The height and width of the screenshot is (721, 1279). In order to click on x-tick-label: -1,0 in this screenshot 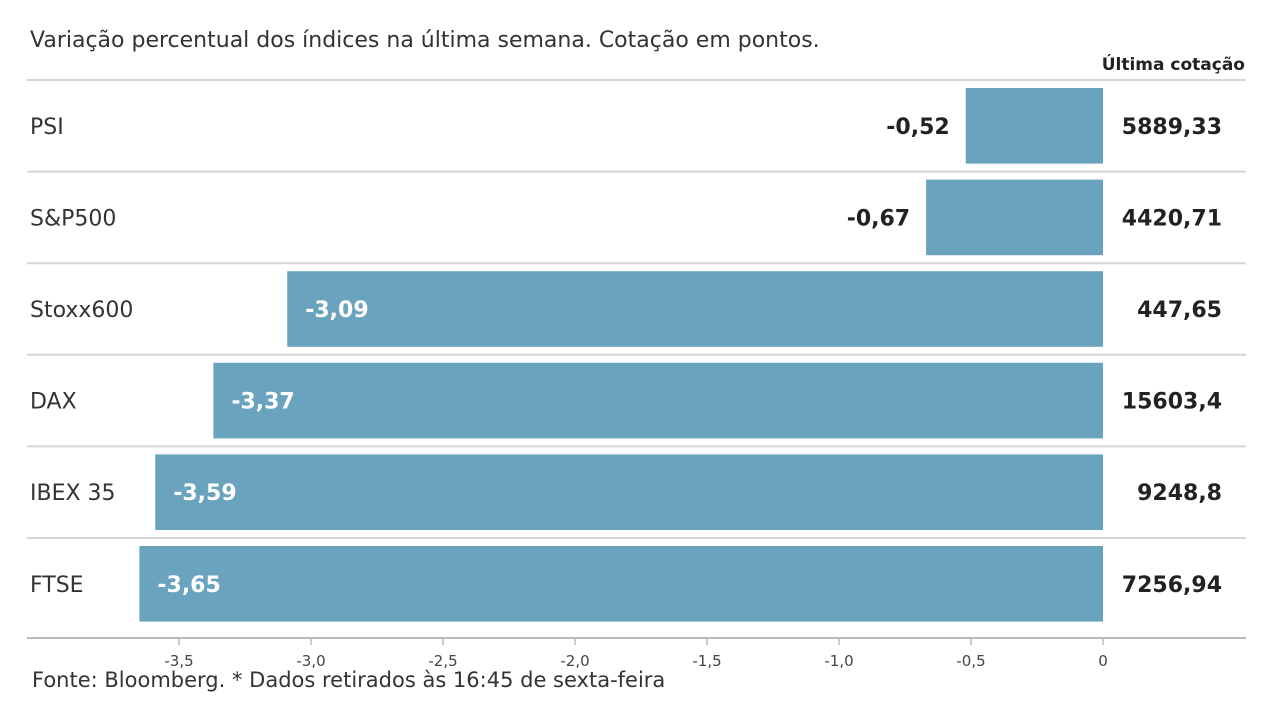, I will do `click(838, 661)`.